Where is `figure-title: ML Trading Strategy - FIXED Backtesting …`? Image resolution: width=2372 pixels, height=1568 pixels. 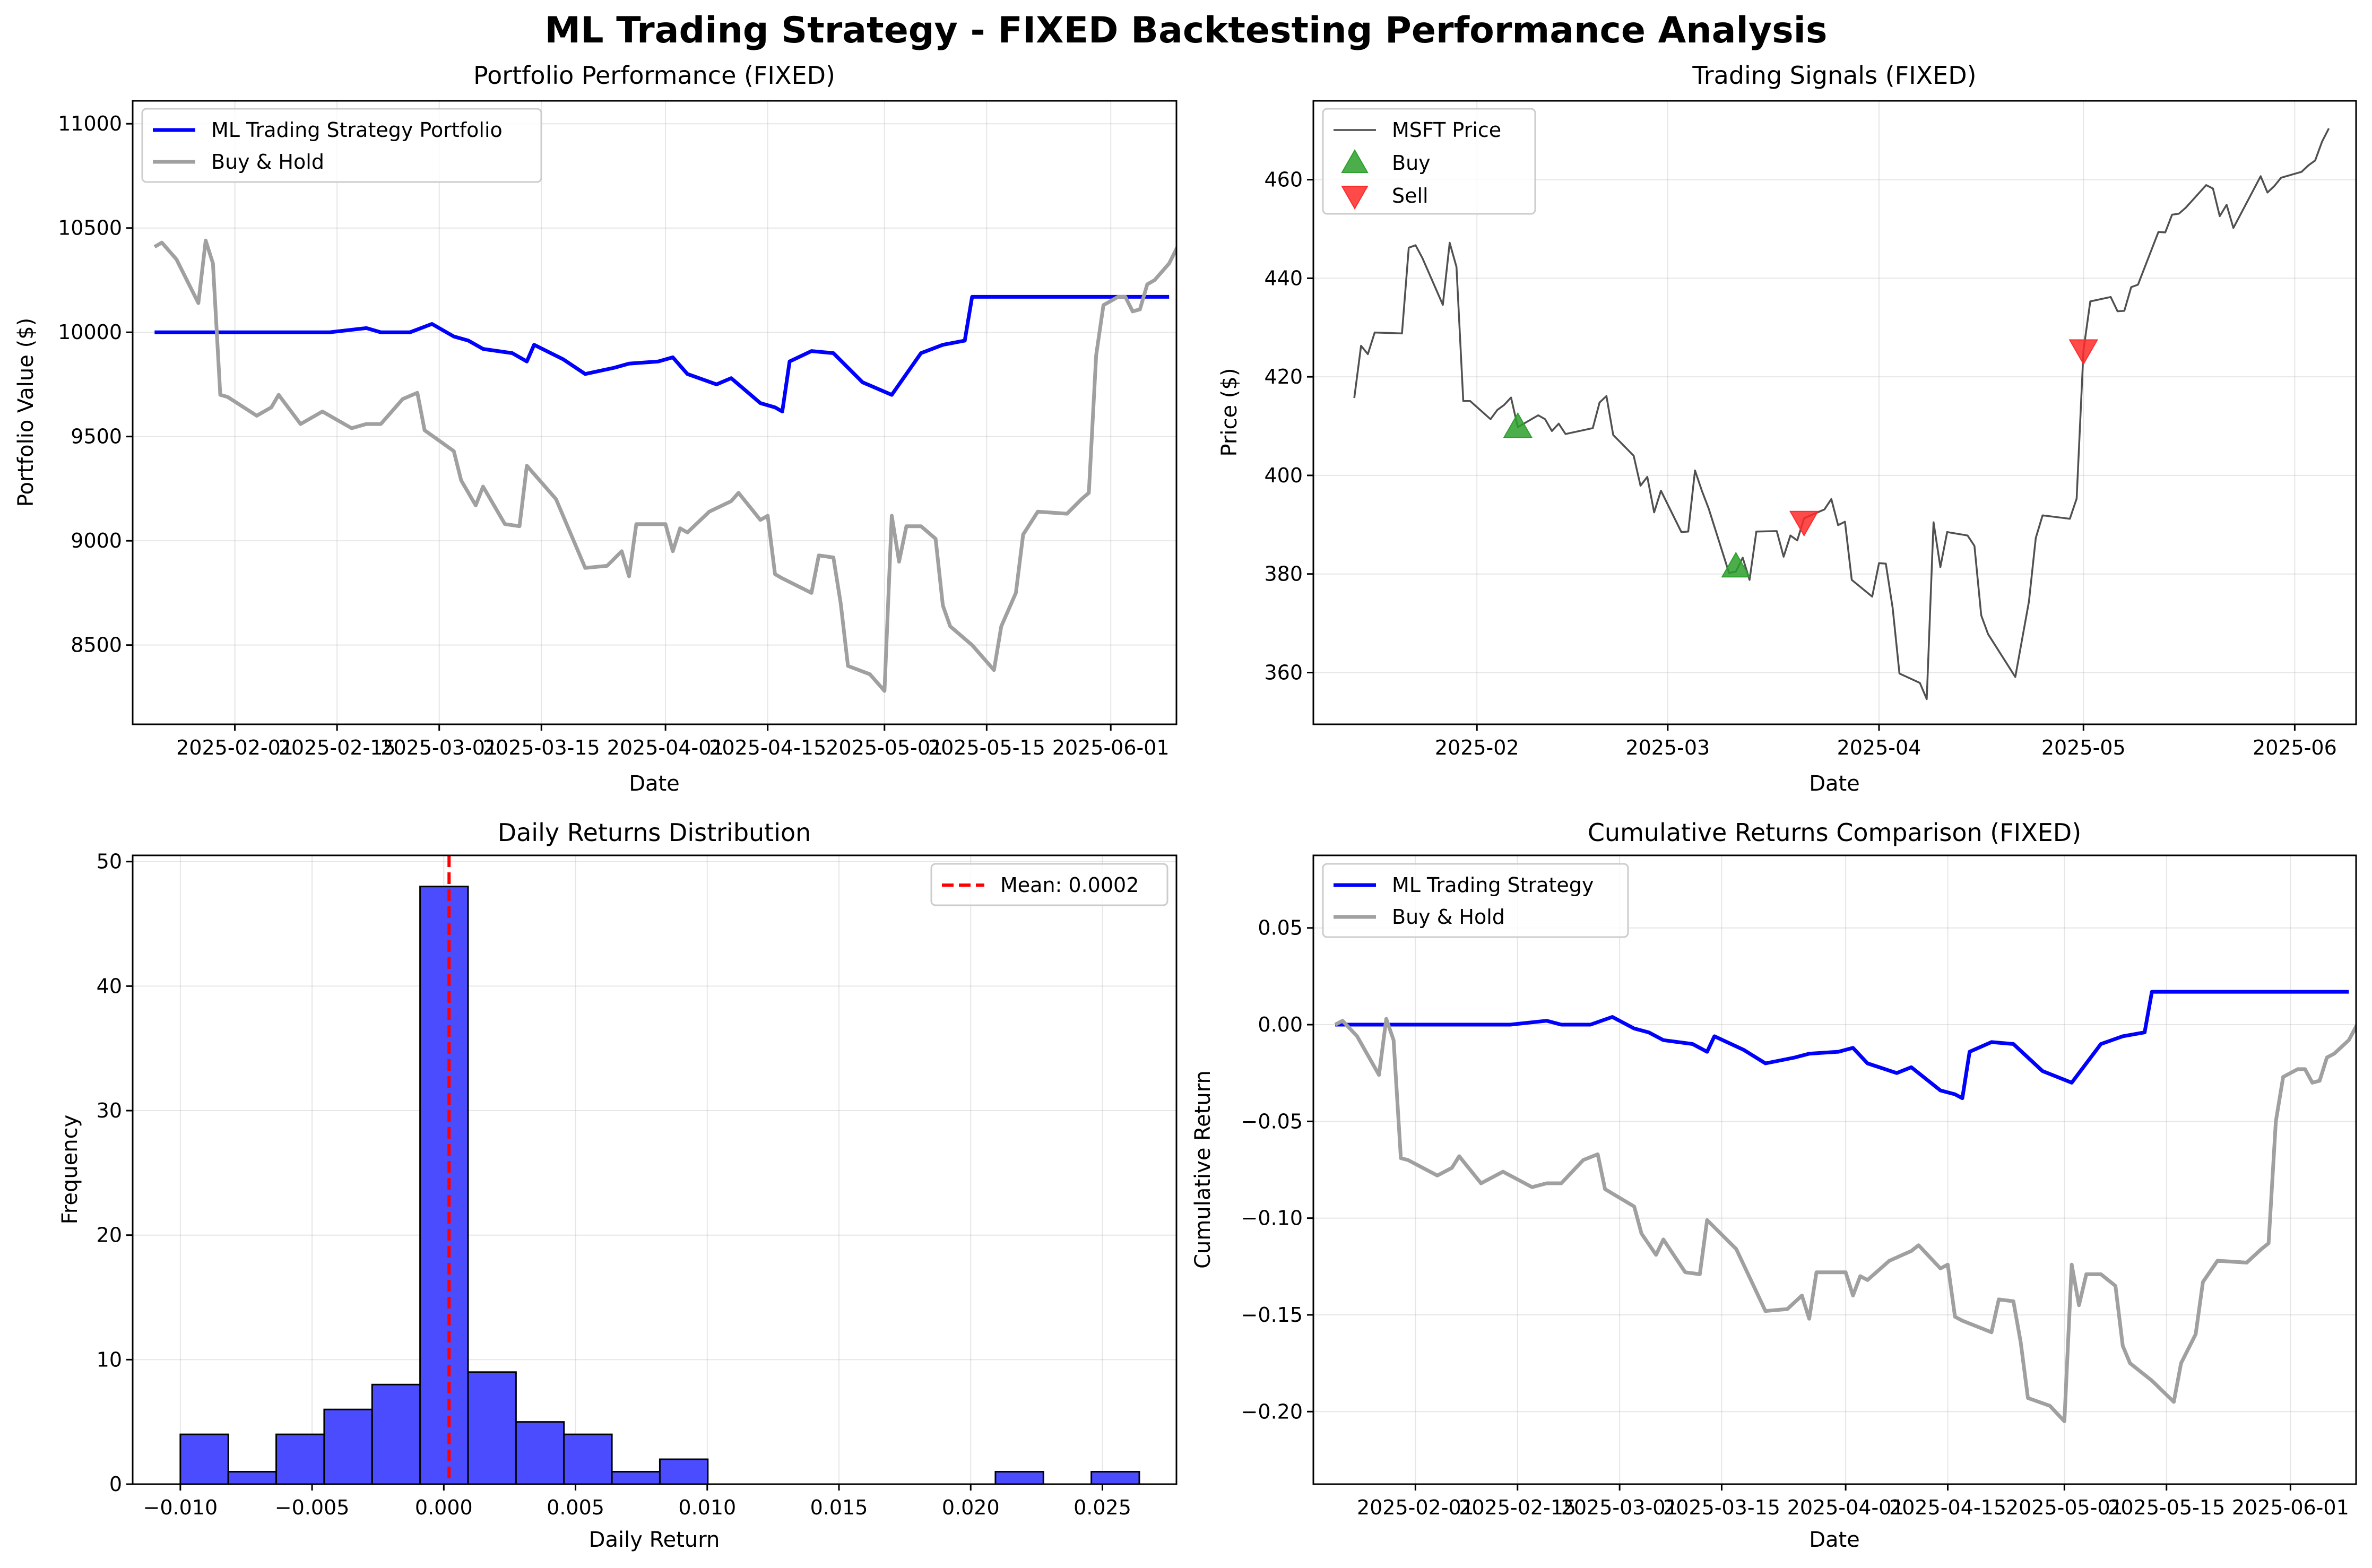
figure-title: ML Trading Strategy - FIXED Backtesting … is located at coordinates (1186, 30).